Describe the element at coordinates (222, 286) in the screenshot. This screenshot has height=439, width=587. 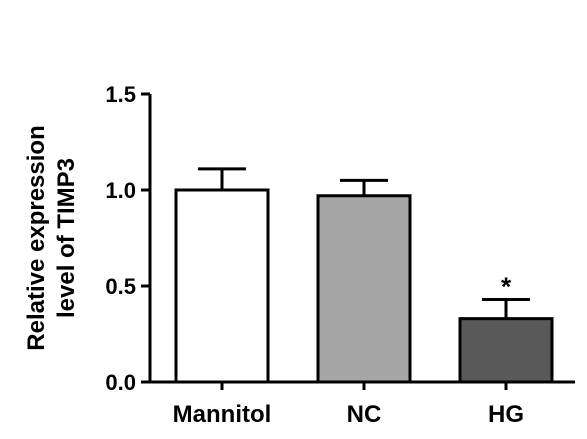
I see `bar-mannitol` at that location.